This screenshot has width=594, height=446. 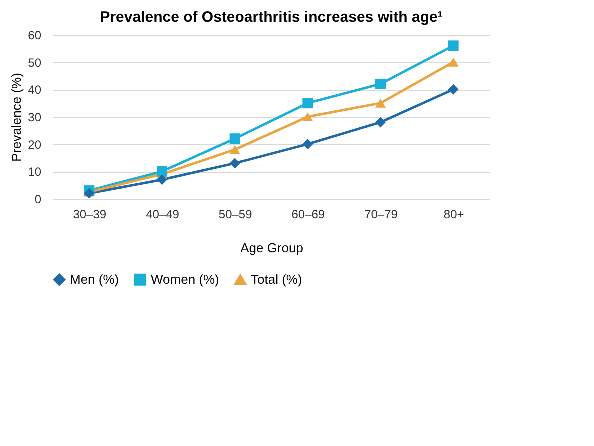 I want to click on y-tick-label: 40, so click(x=35, y=90).